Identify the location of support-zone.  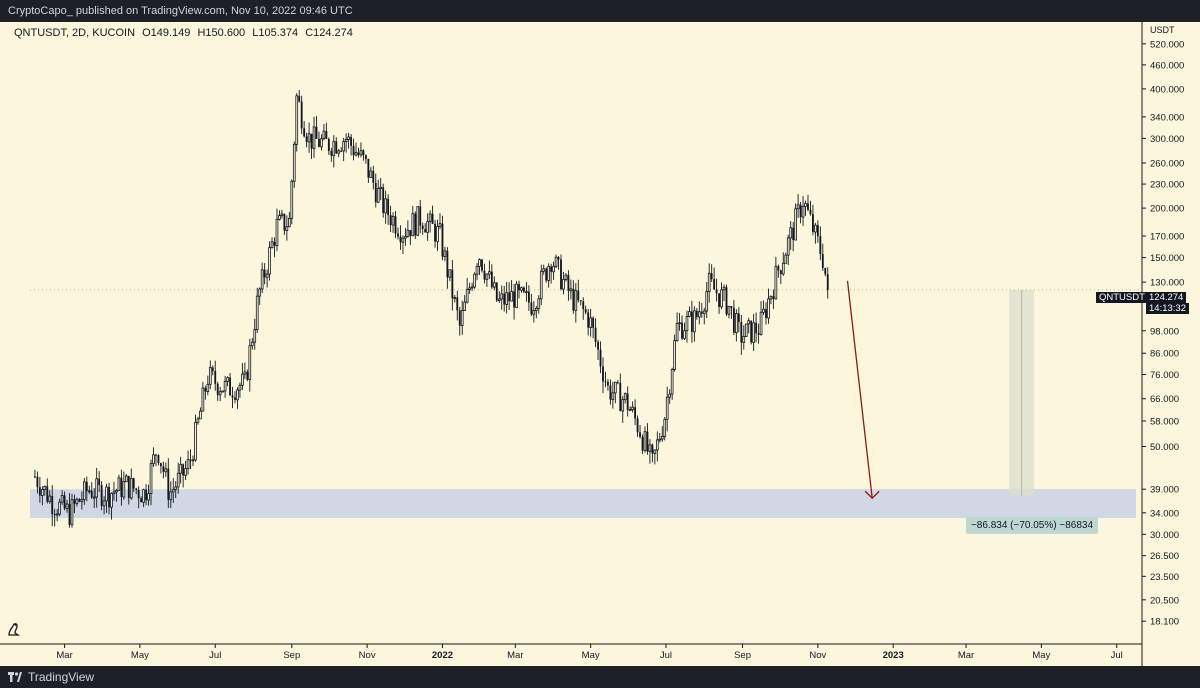
(583, 503).